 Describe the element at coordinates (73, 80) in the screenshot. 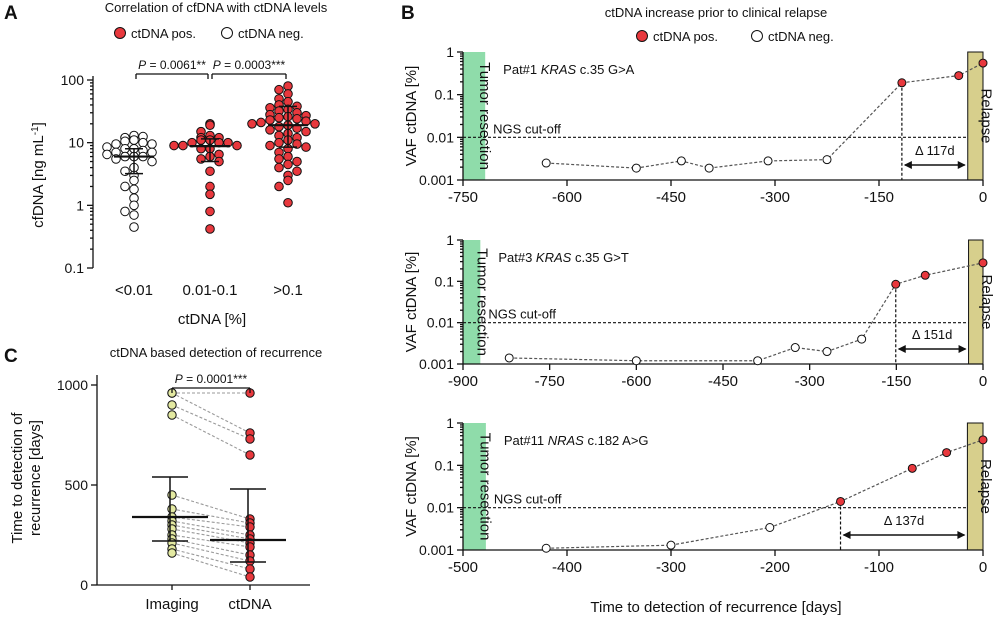

I see `panel-a-y-tick-label: 100` at that location.